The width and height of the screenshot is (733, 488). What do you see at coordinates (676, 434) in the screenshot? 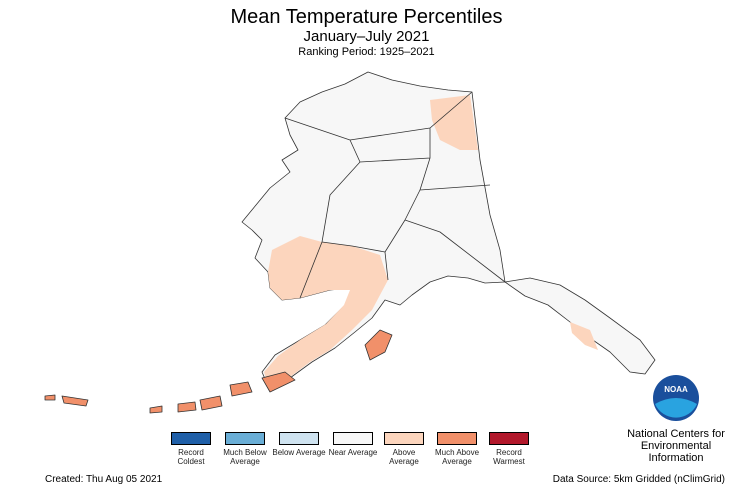
I see `nccei-line: National Centers for` at bounding box center [676, 434].